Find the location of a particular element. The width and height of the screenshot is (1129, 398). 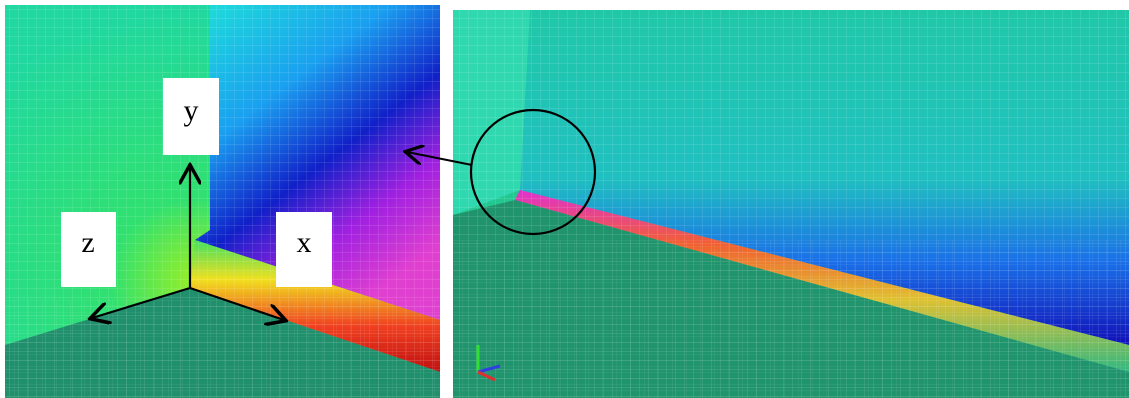

zoom-circle is located at coordinates (533, 172).